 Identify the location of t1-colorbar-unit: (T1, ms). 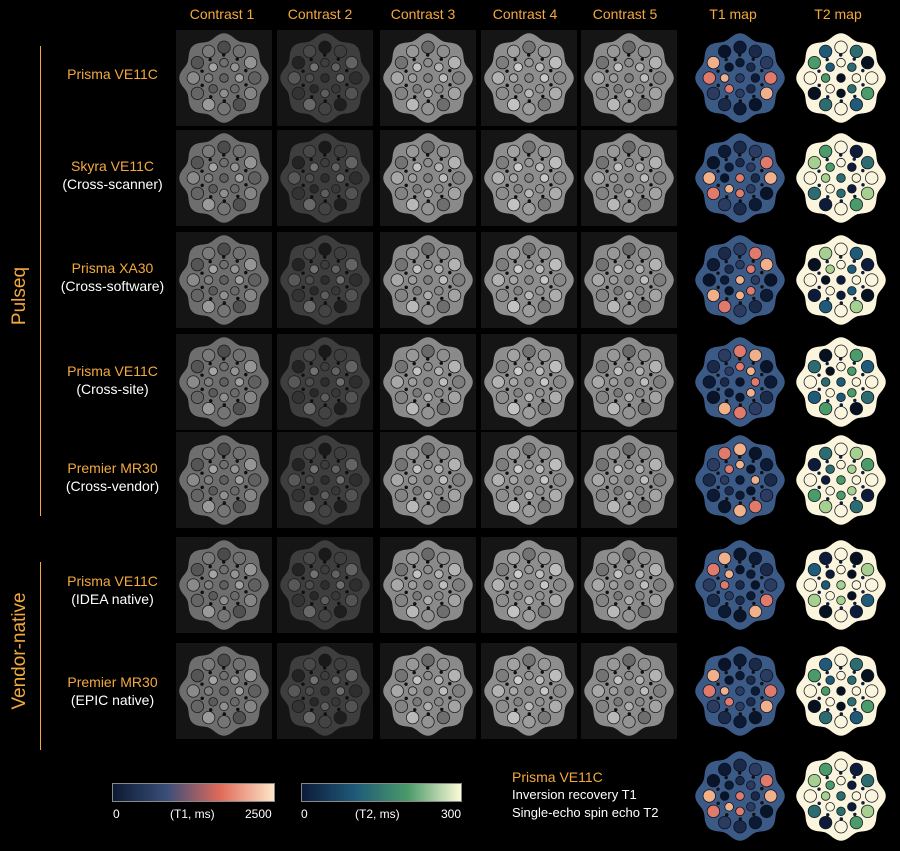
(192, 814).